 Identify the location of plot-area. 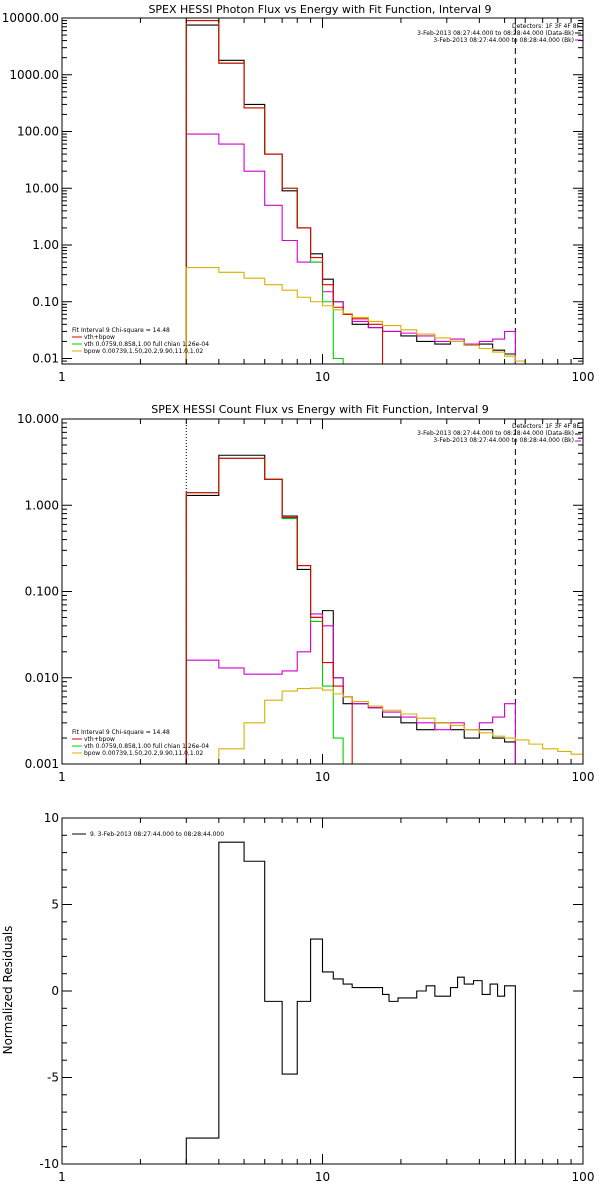
(350, 1002).